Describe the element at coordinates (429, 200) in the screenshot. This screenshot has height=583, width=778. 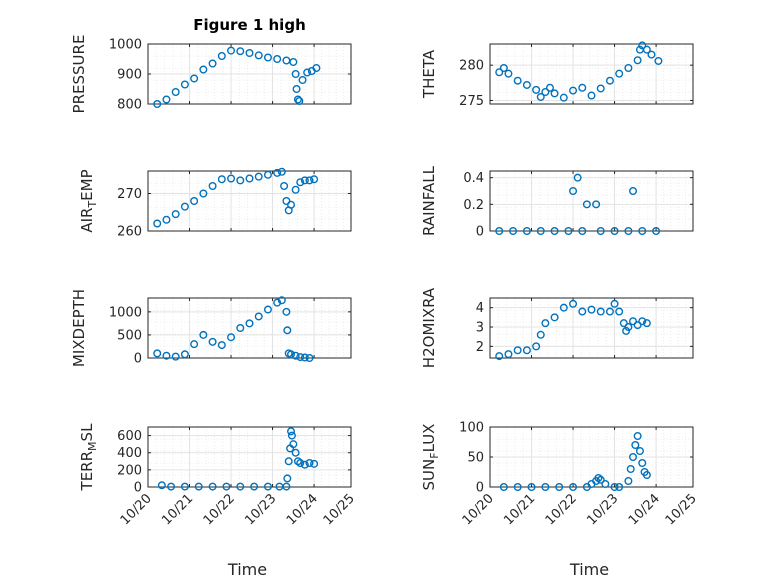
I see `y-axis-label: RAINFALL` at that location.